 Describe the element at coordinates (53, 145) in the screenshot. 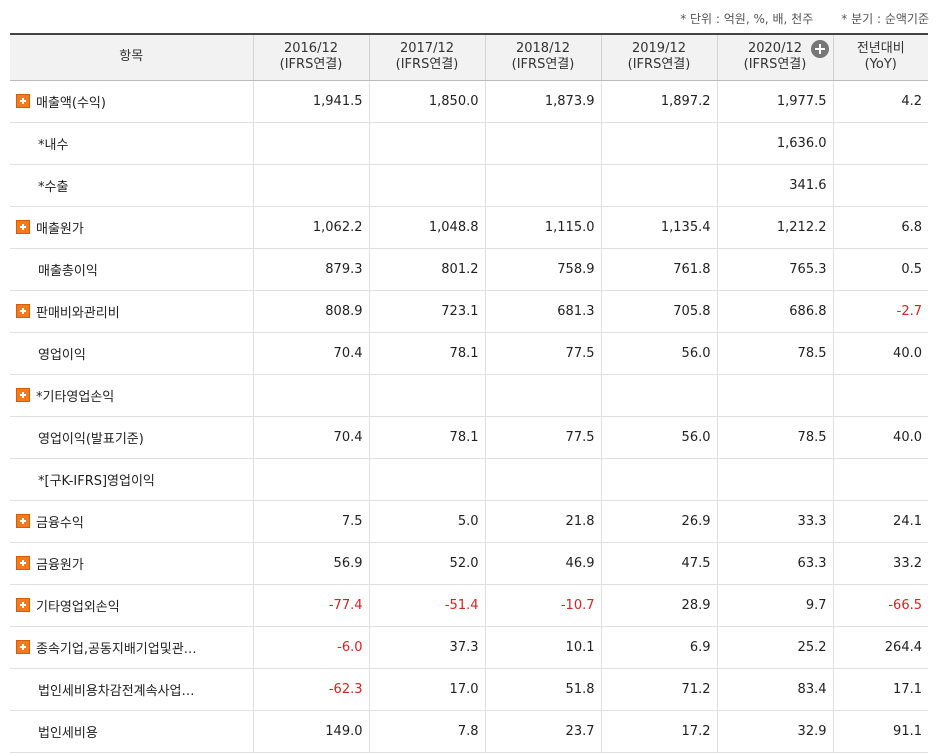

I see `row-label: *내수` at that location.